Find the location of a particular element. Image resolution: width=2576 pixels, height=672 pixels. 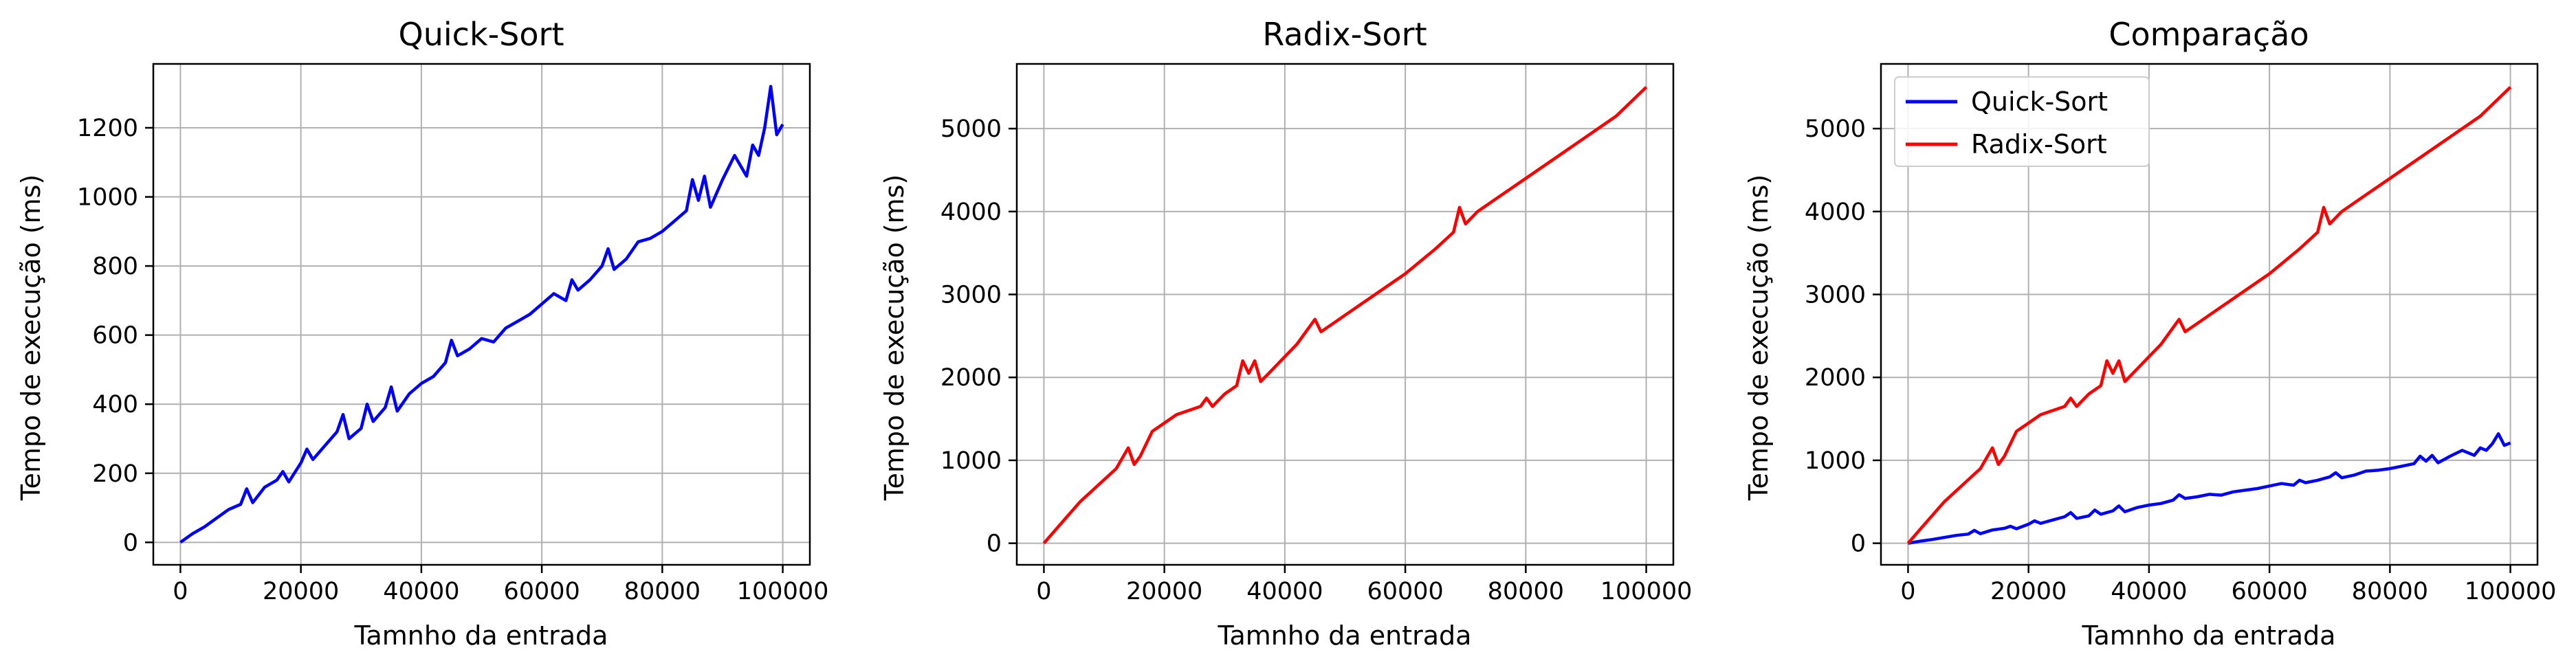

legend-label-quick-sort: Quick-Sort is located at coordinates (2039, 102).